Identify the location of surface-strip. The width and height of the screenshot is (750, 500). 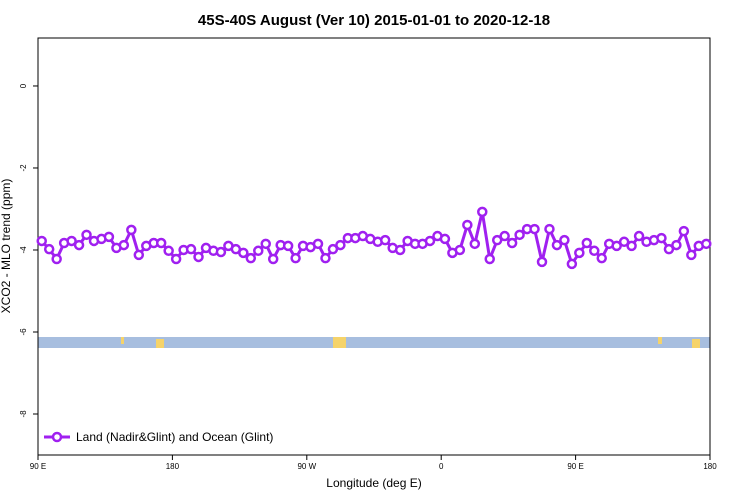
(374, 342).